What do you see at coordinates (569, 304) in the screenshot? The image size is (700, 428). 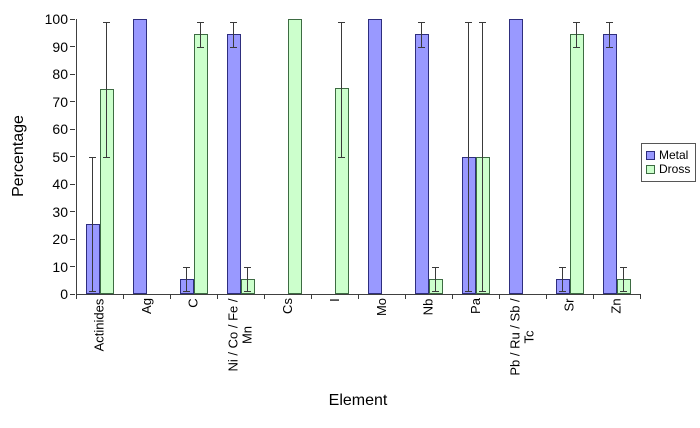 I see `x-category-label-sr: Sr` at bounding box center [569, 304].